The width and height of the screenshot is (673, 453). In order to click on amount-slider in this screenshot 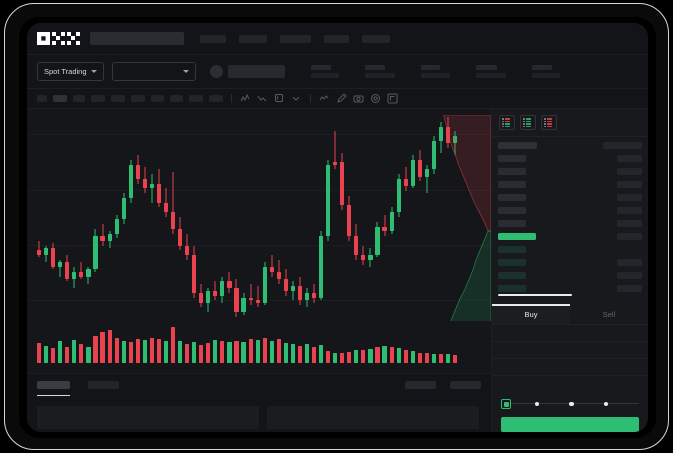, I will do `click(570, 404)`.